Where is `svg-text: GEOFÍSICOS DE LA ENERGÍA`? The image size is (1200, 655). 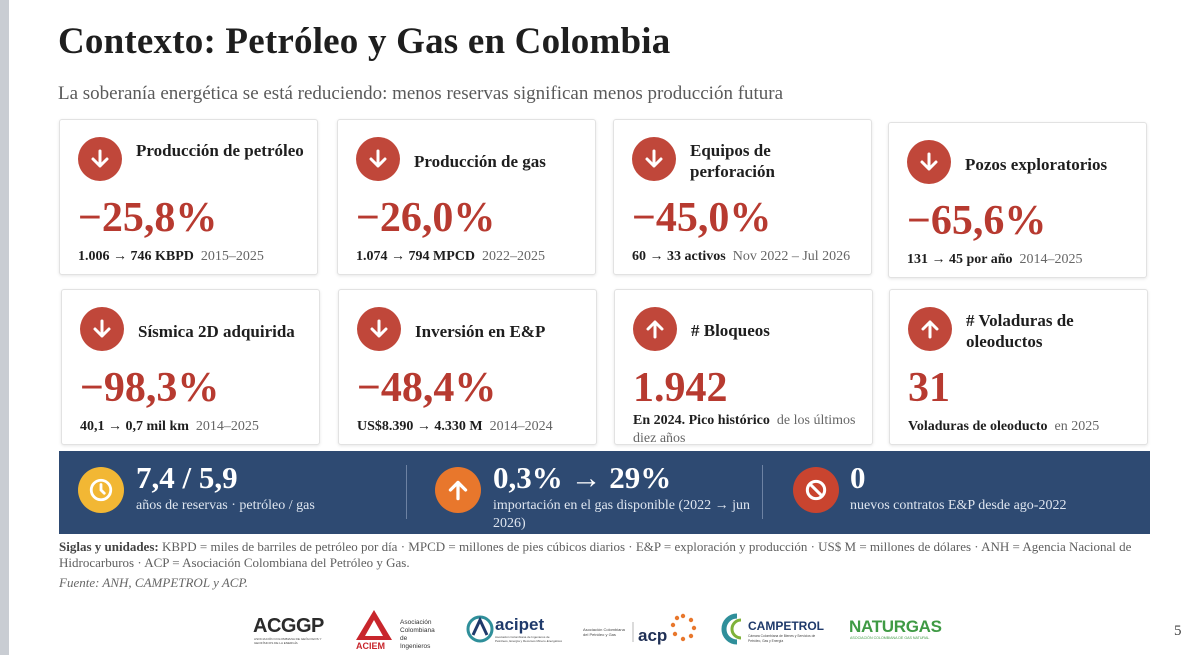 svg-text: GEOFÍSICOS DE LA ENERGÍA is located at coordinates (276, 643).